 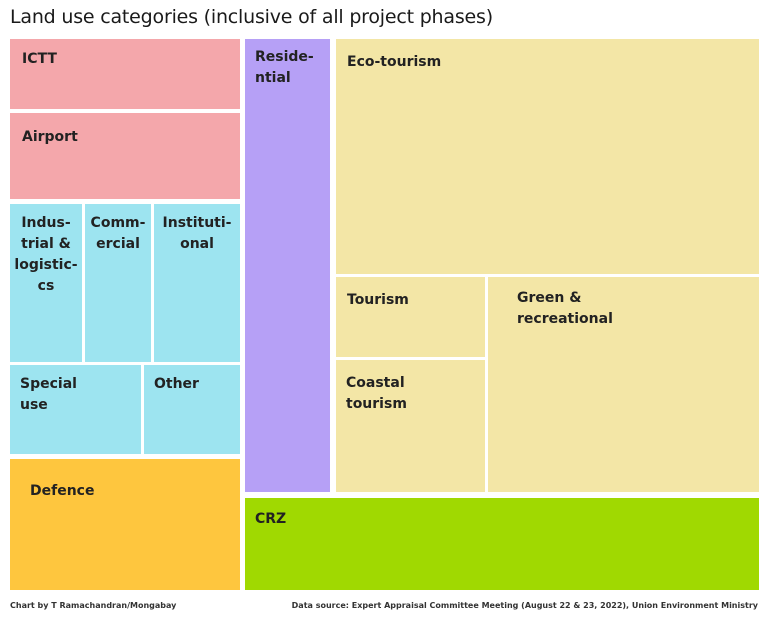 What do you see at coordinates (287, 265) in the screenshot?
I see `tile-residential: Reside- ntial` at bounding box center [287, 265].